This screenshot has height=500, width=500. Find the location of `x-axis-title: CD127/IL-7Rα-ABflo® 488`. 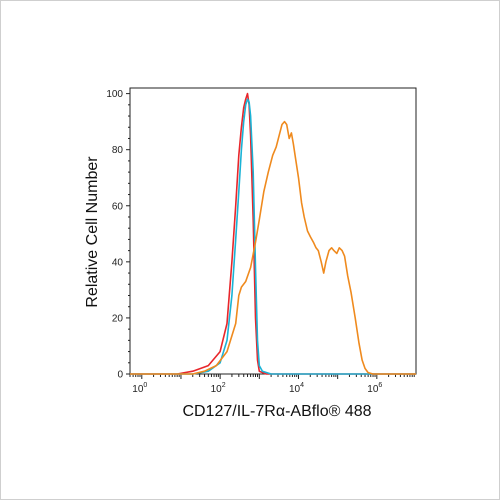

x-axis-title: CD127/IL-7Rα-ABflo® 488 is located at coordinates (276, 411).